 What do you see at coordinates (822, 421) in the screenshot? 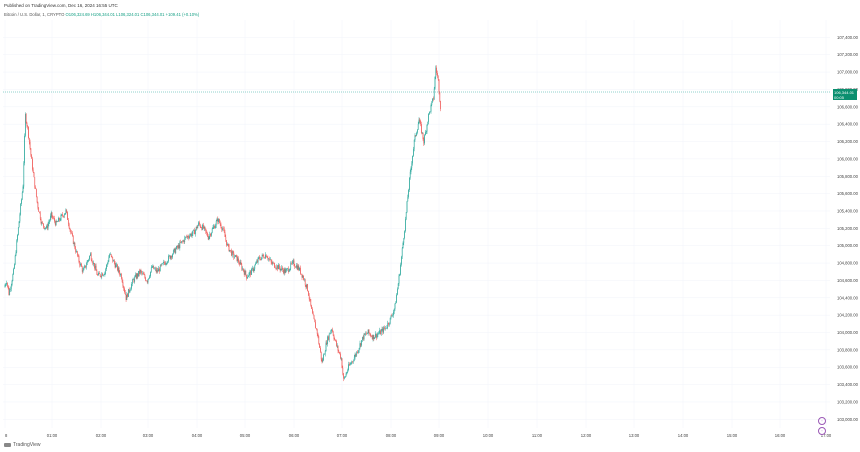
I see `calendar-circle-icon: ◦` at bounding box center [822, 421].